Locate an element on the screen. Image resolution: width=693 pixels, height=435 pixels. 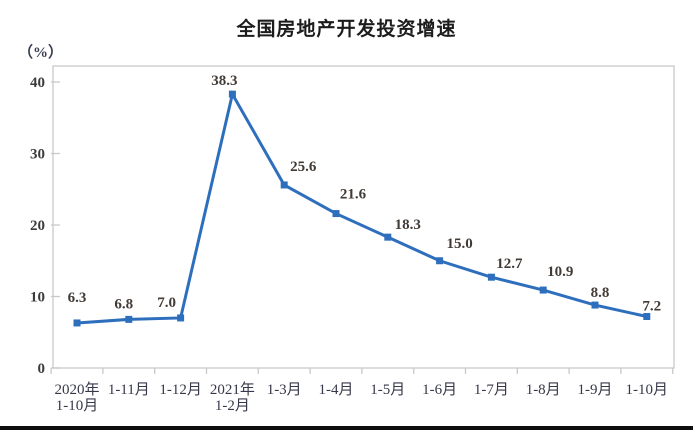
y-axis-tick-label: 0 is located at coordinates (42, 369).